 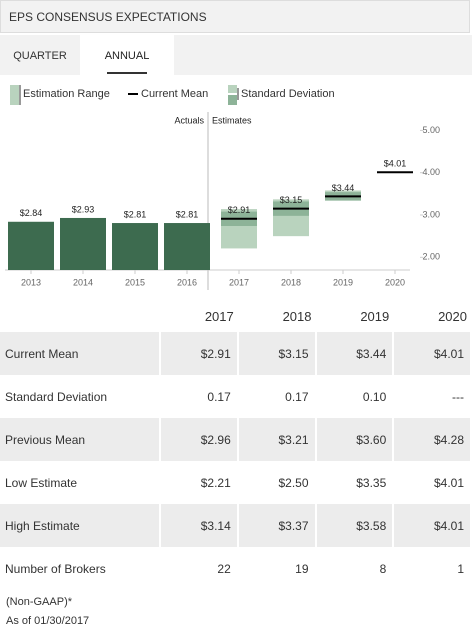 What do you see at coordinates (395, 164) in the screenshot?
I see `value-label: $4.01` at bounding box center [395, 164].